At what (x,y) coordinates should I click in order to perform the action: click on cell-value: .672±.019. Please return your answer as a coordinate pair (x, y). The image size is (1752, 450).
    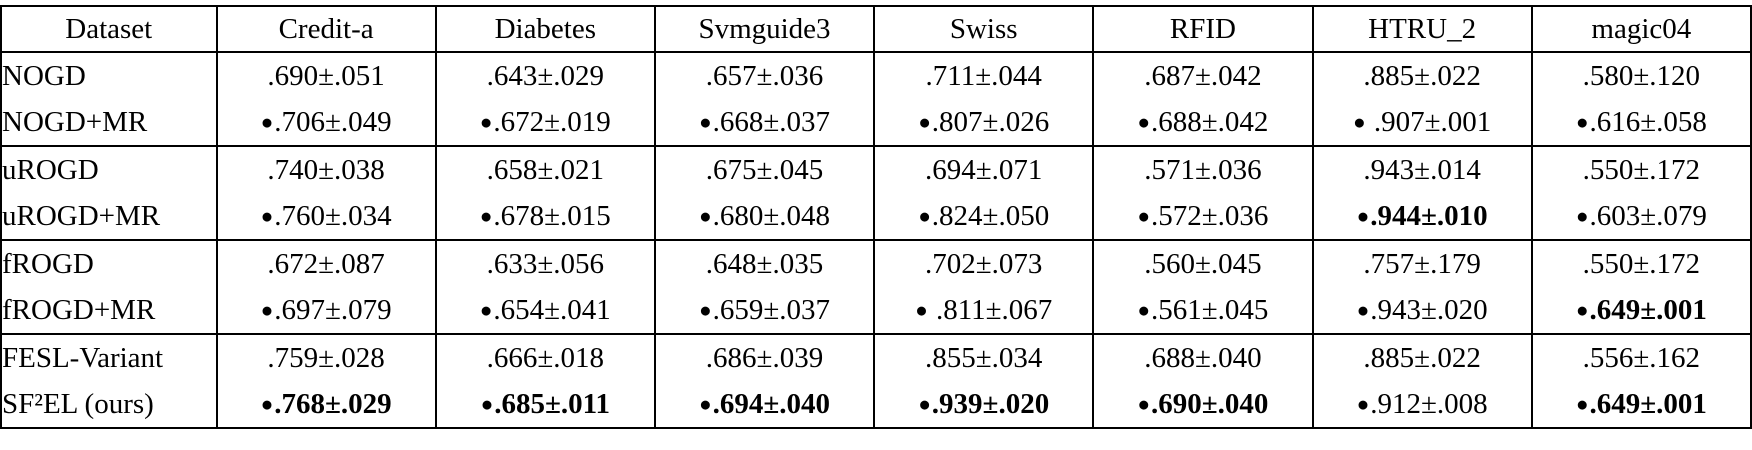
    Looking at the image, I should click on (552, 121).